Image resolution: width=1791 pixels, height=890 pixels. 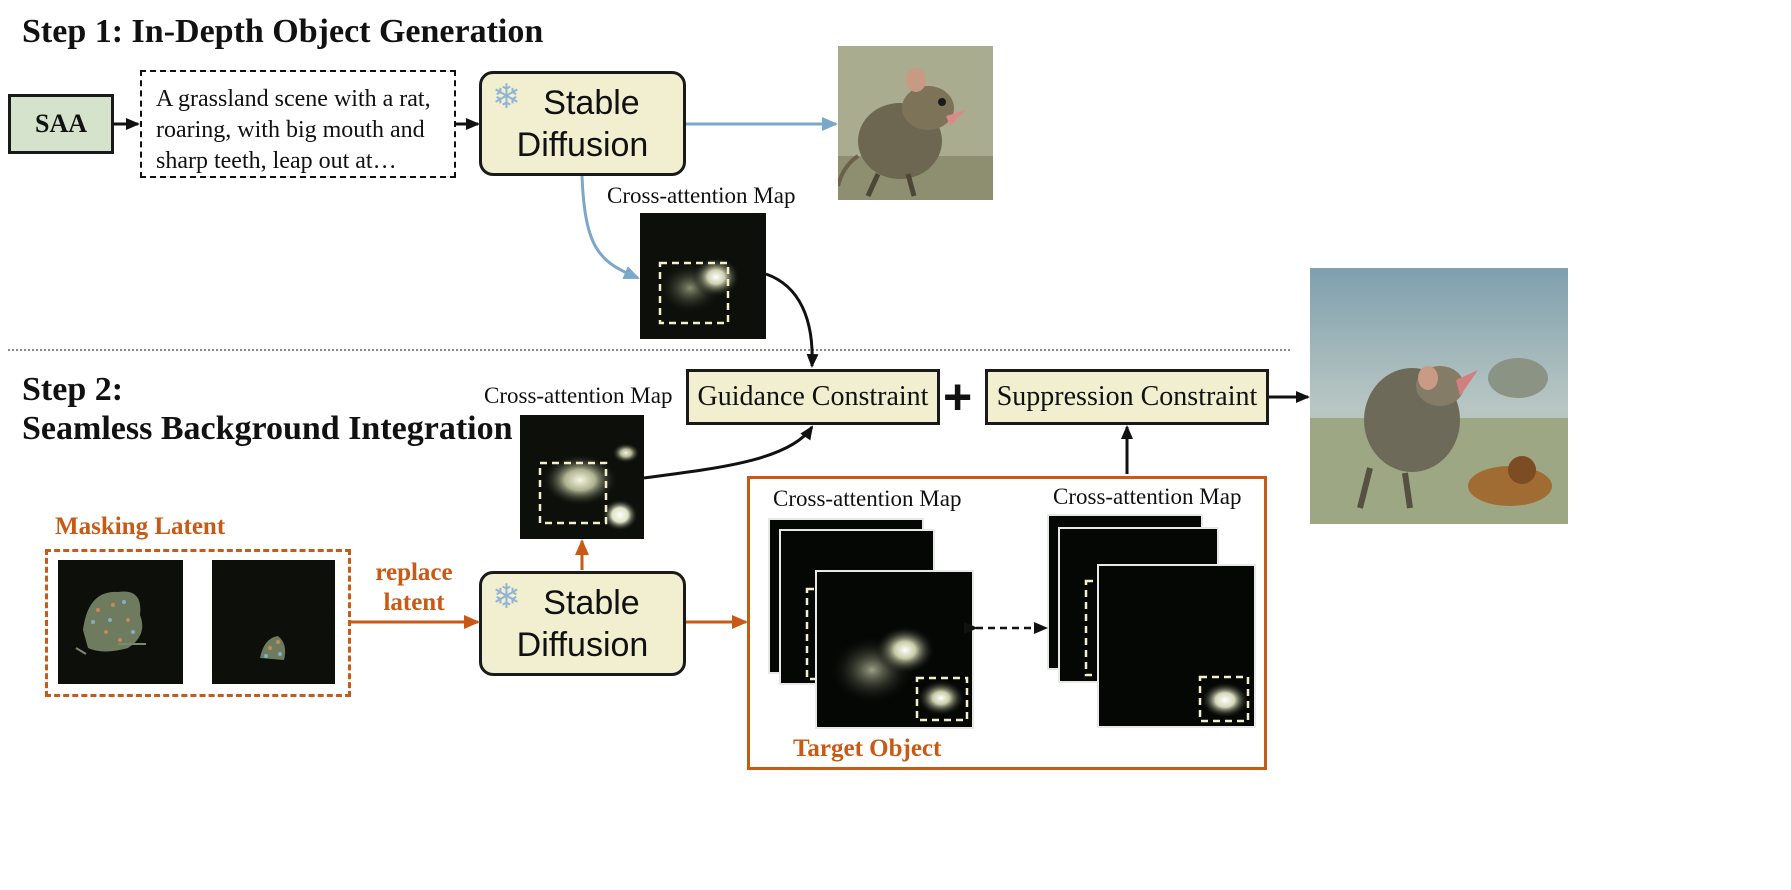 What do you see at coordinates (591, 602) in the screenshot?
I see `sd2-line1: Stable` at bounding box center [591, 602].